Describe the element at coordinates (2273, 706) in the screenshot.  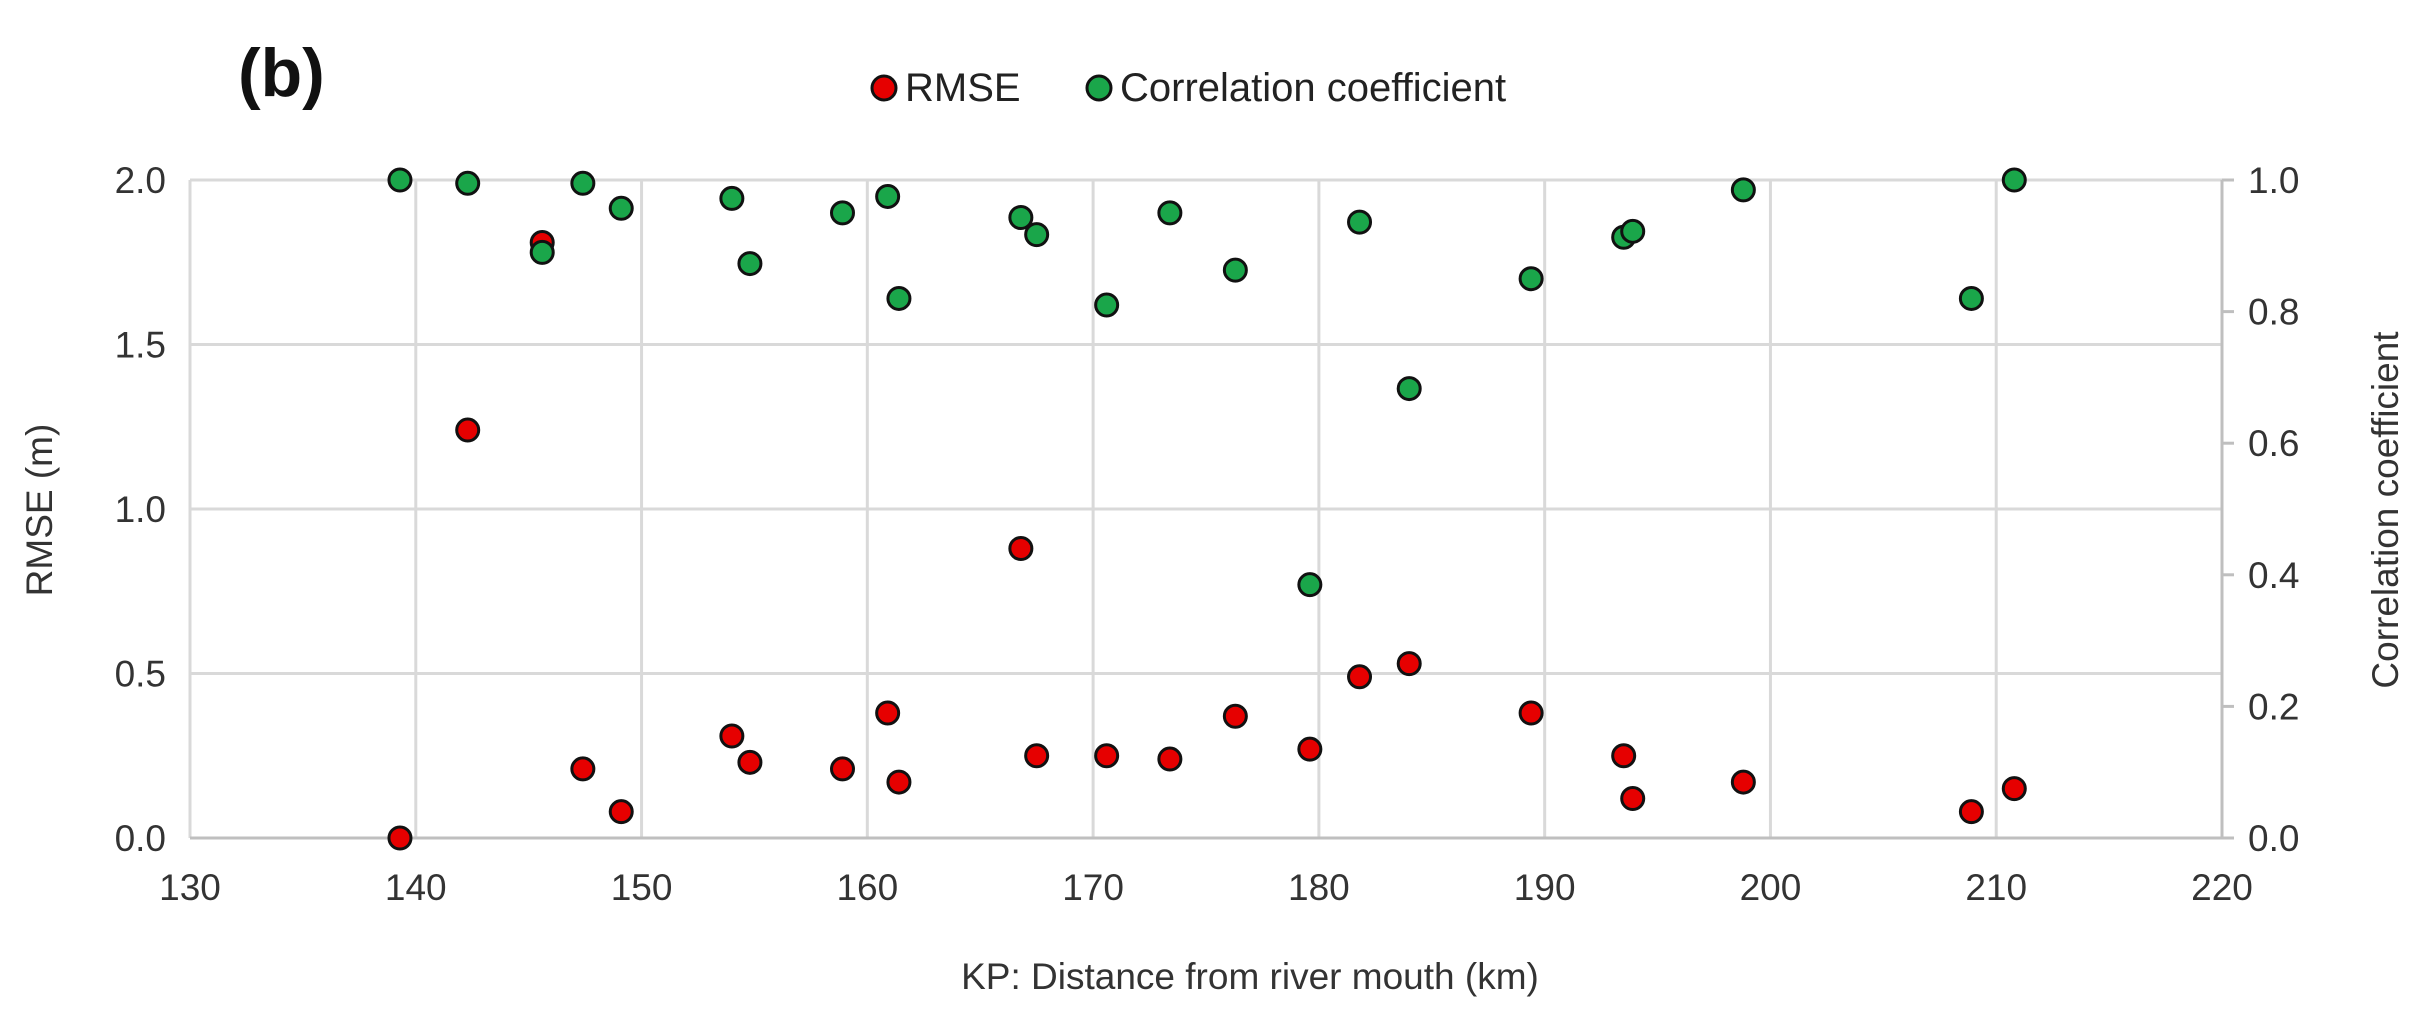
I see `y2-tick-label: 0.2` at that location.